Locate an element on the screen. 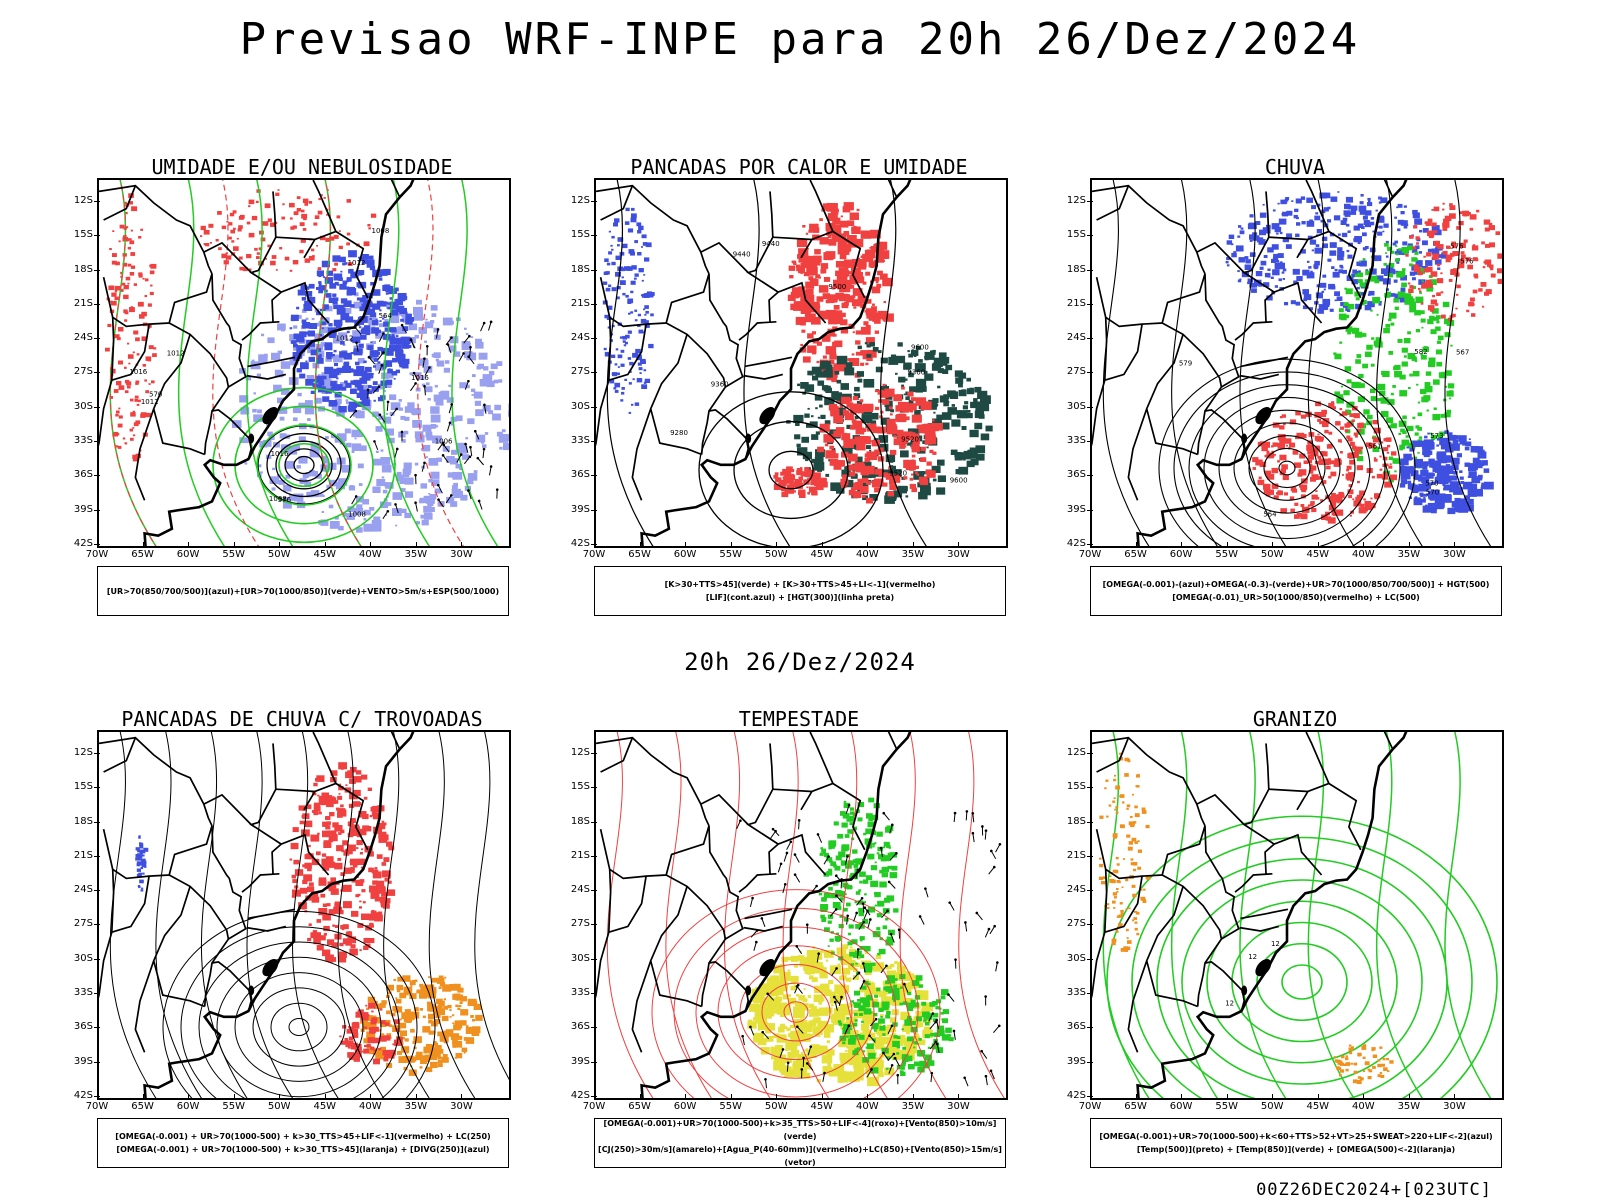  green-contours is located at coordinates (304, 465).